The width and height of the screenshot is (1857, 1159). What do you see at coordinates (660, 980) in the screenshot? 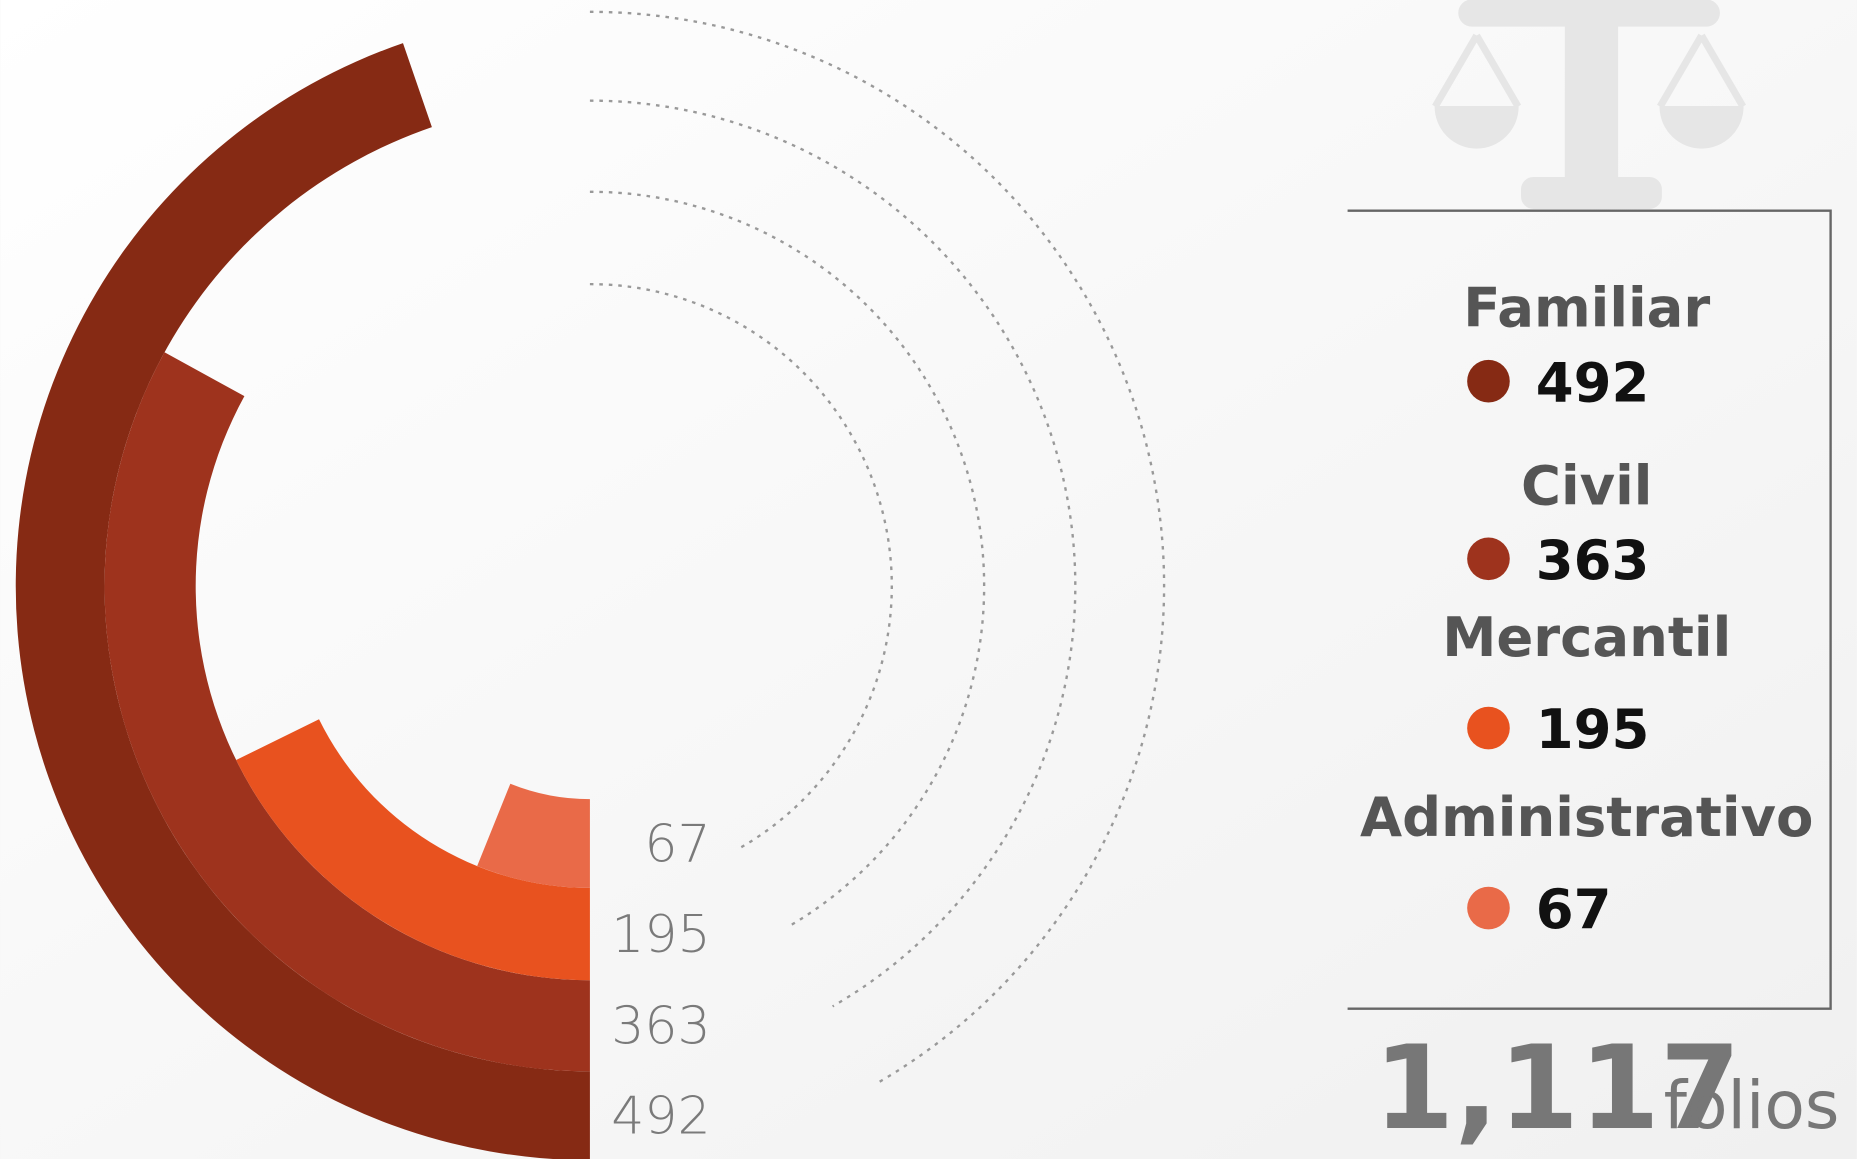
I see `value-labels: 492 363 195 67` at bounding box center [660, 980].